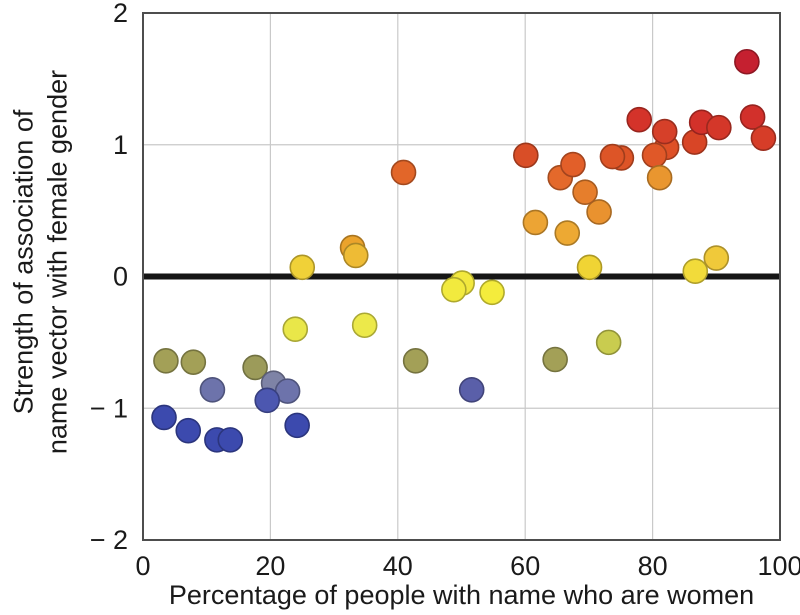  Describe the element at coordinates (120, 145) in the screenshot. I see `y-tick-label: 1` at that location.